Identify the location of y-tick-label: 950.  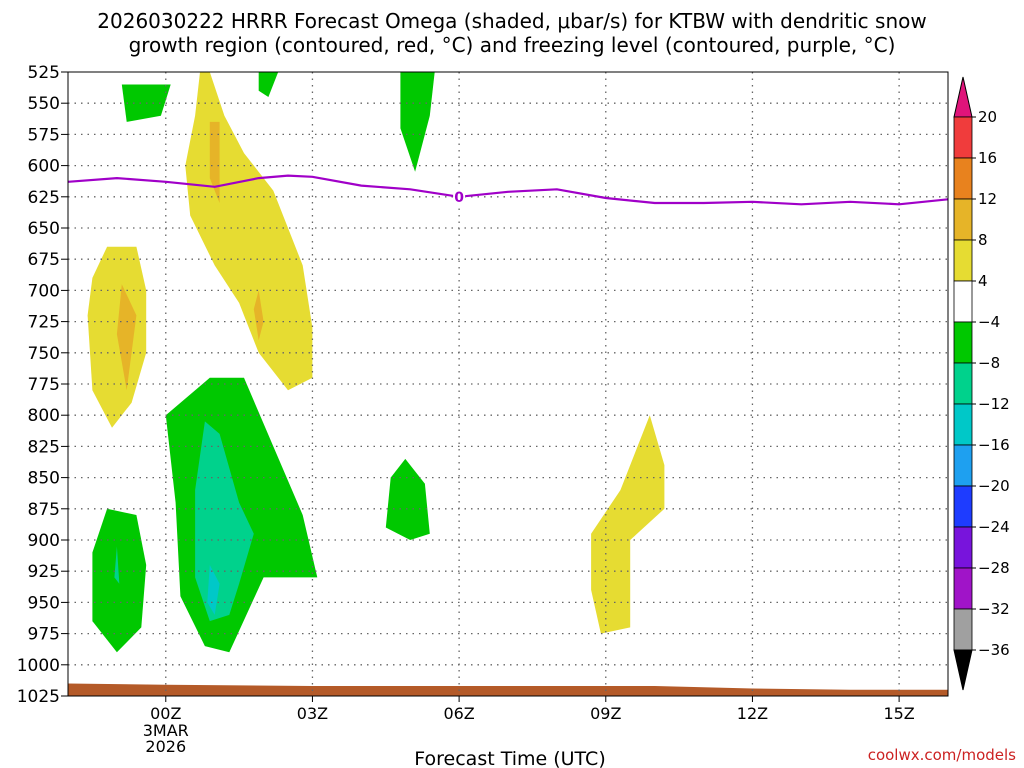
(44, 603).